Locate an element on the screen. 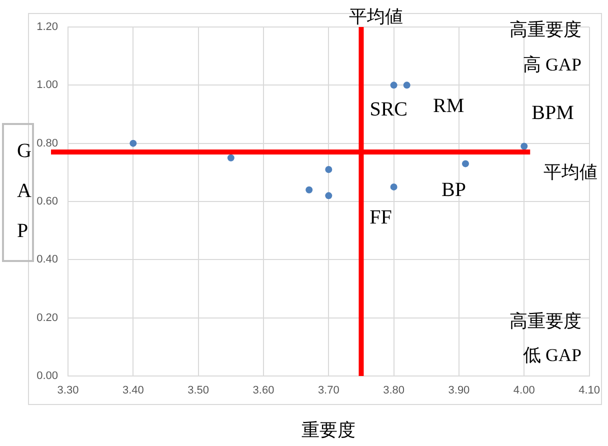  annotation: SRC is located at coordinates (389, 109).